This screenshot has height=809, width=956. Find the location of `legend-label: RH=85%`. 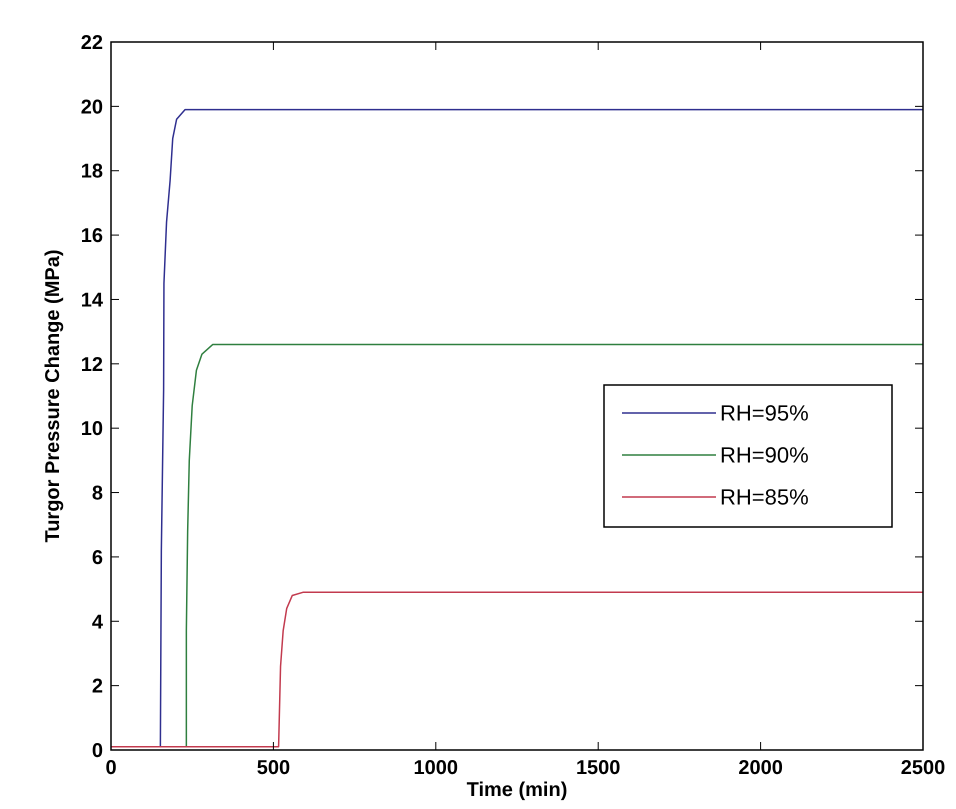

legend-label: RH=85% is located at coordinates (764, 497).